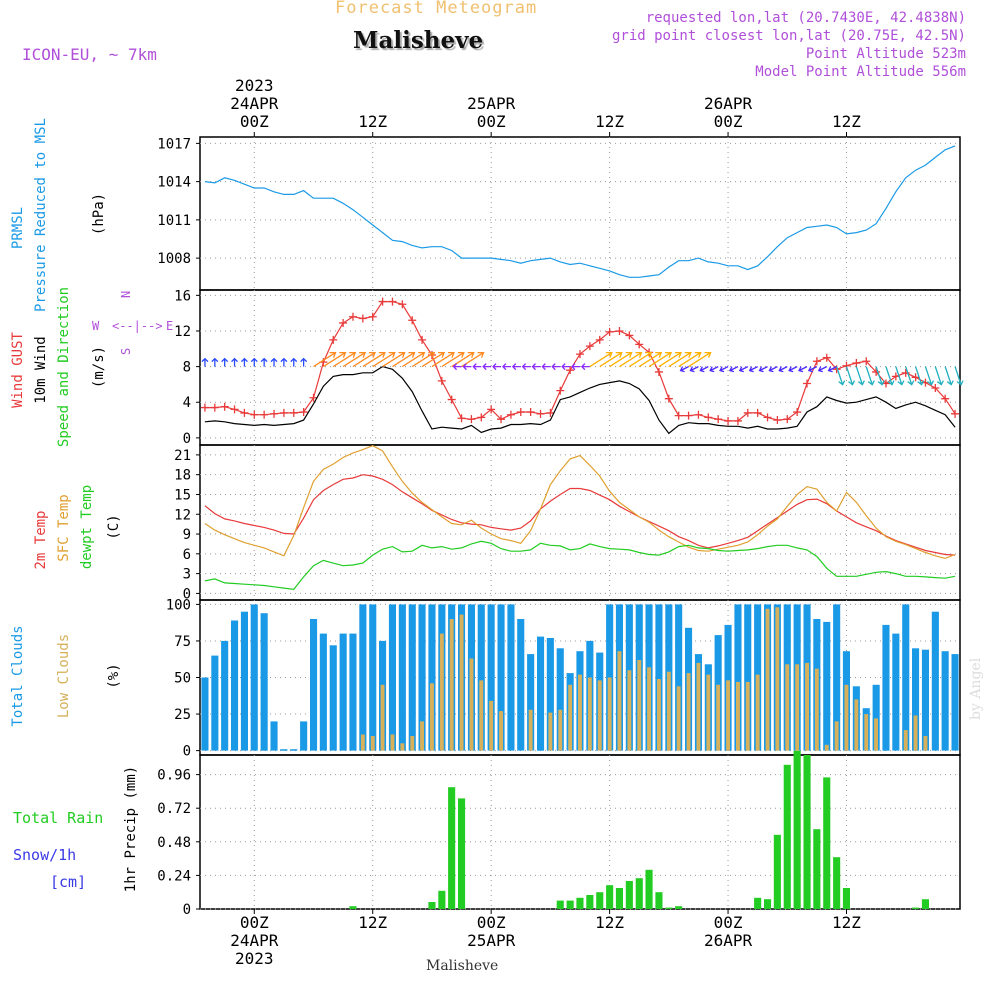 The image size is (1000, 1000). What do you see at coordinates (99, 367) in the screenshot?
I see `wind-unit-label: (m/s)` at bounding box center [99, 367].